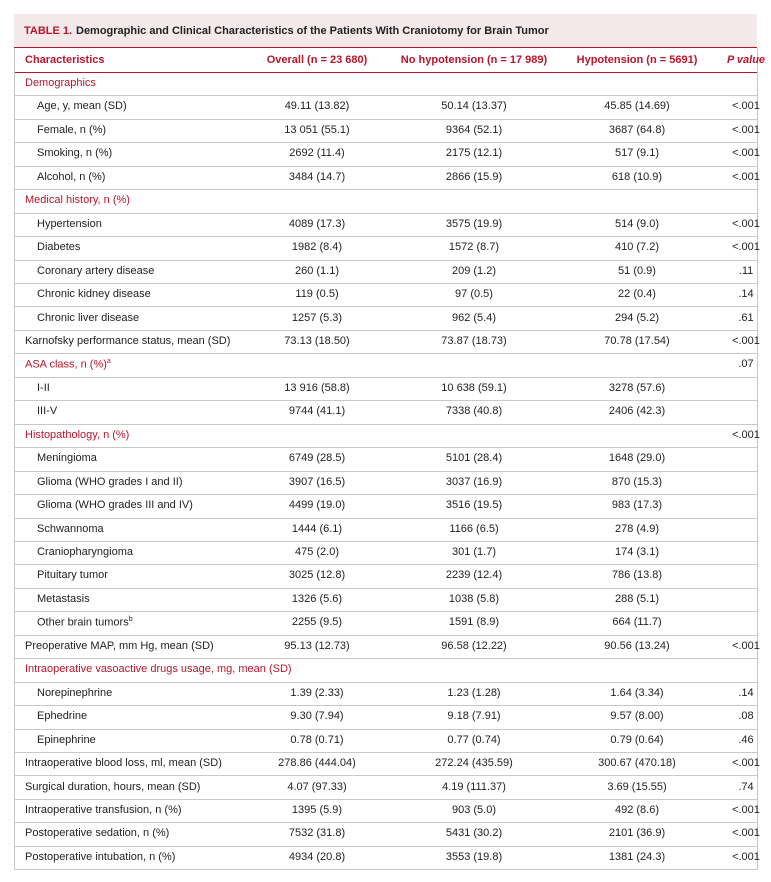 This screenshot has height=882, width=771. I want to click on row-label: Glioma (WHO grades III and IV), so click(115, 505).